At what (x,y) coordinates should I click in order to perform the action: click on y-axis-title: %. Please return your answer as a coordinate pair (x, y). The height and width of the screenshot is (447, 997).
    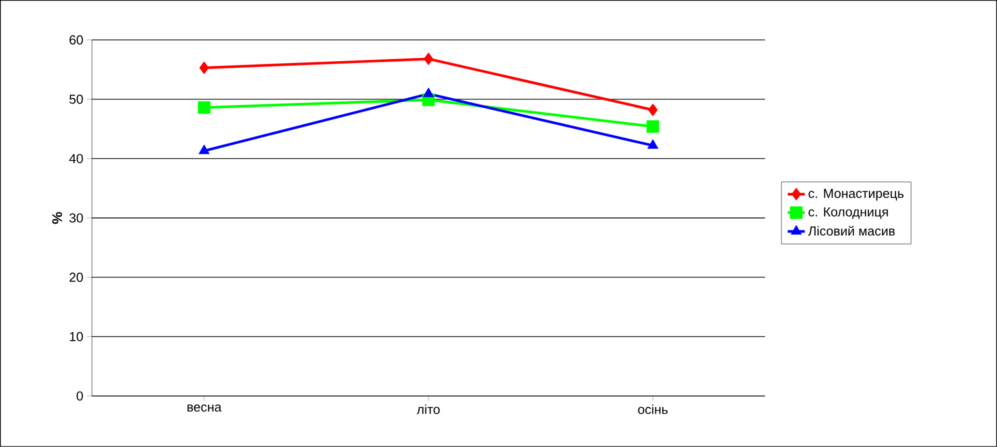
    Looking at the image, I should click on (57, 218).